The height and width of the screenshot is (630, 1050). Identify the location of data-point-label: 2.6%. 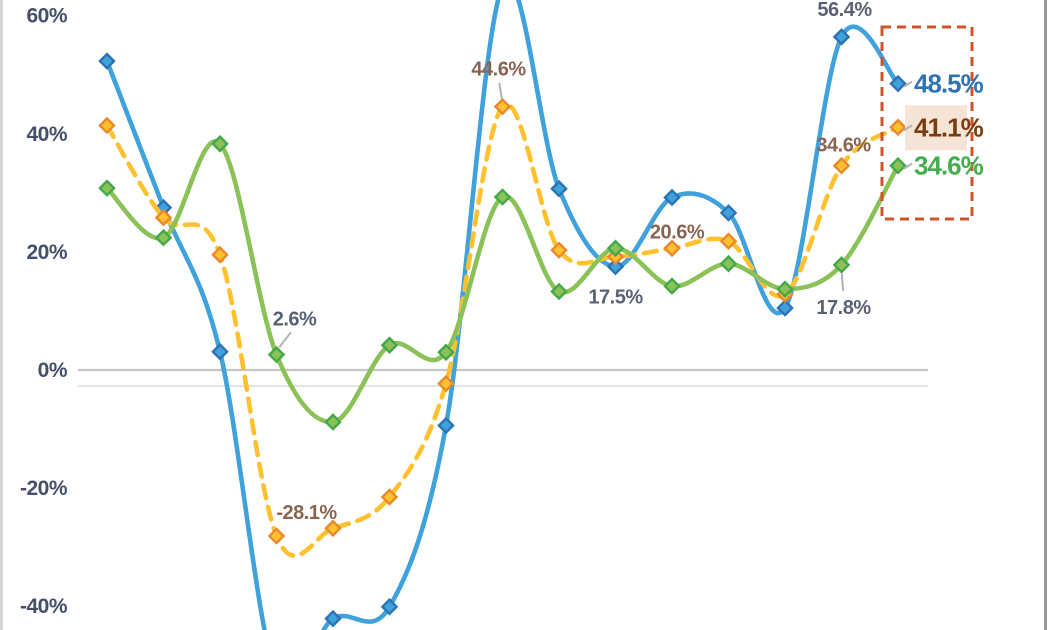
(295, 320).